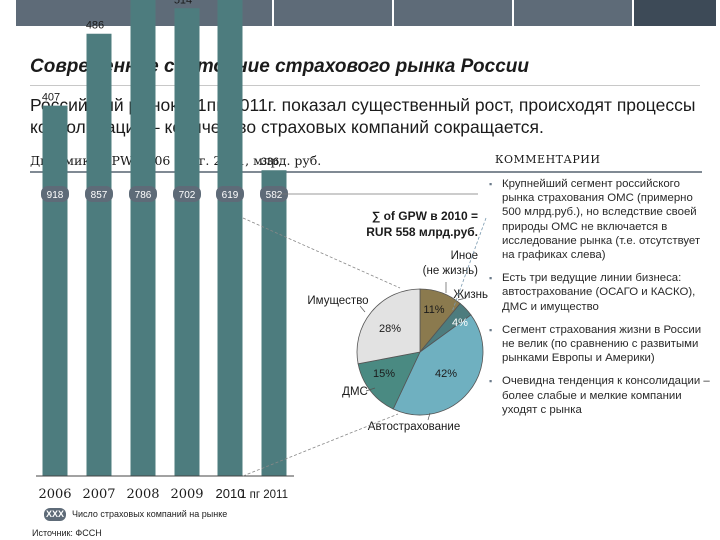  What do you see at coordinates (451, 271) in the screenshot?
I see `pie-category-label: (не жизнь)` at bounding box center [451, 271].